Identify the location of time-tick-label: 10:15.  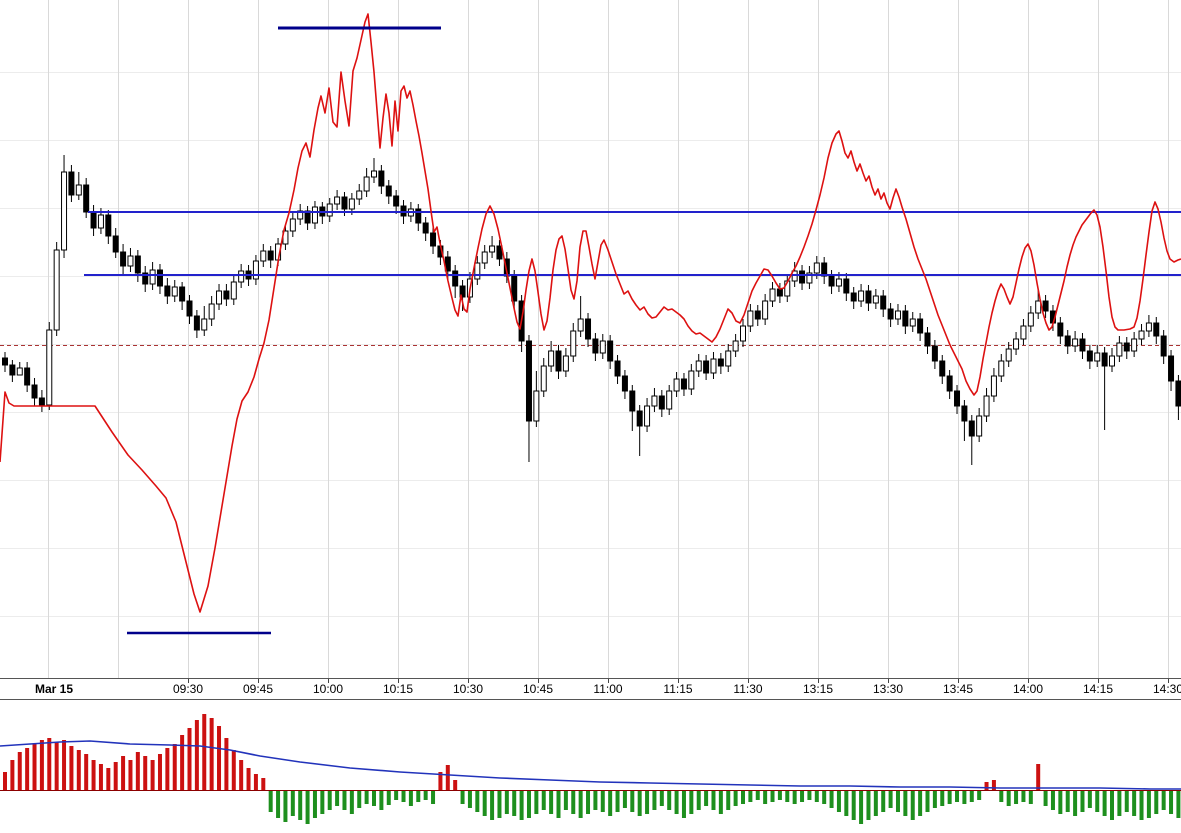
(398, 689).